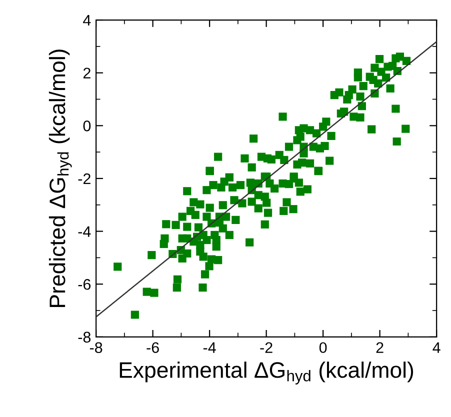 This screenshot has height=417, width=451. Describe the element at coordinates (84, 337) in the screenshot. I see `y-tick-label: -8` at that location.